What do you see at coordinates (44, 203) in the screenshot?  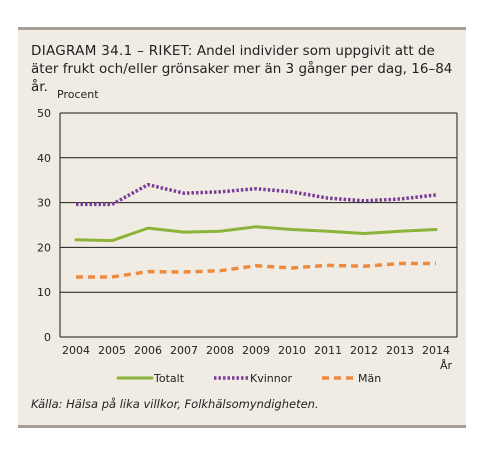 I see `y-tick-30: 30` at bounding box center [44, 203].